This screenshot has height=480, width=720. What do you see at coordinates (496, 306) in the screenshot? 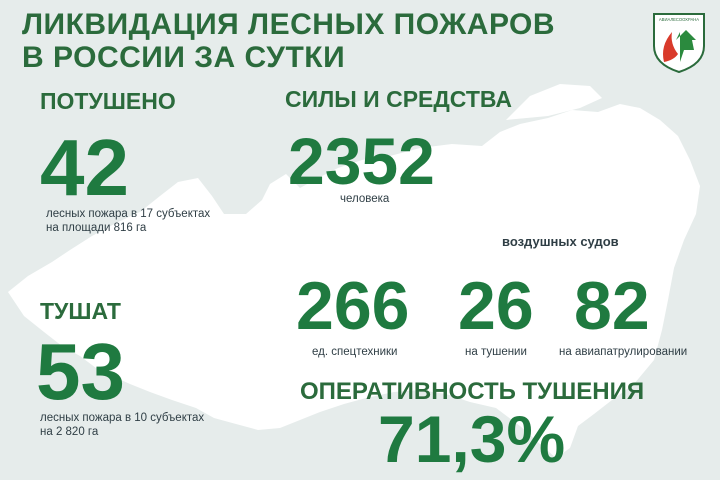
I see `aircraft-fire-value: 26` at bounding box center [496, 306].